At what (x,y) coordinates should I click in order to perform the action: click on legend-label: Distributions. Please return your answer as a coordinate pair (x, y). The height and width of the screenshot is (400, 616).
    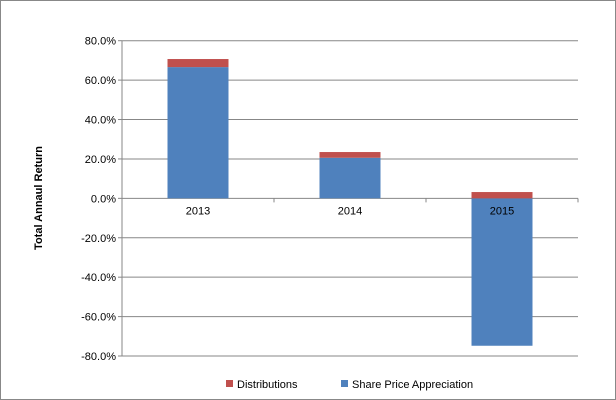
    Looking at the image, I should click on (267, 385).